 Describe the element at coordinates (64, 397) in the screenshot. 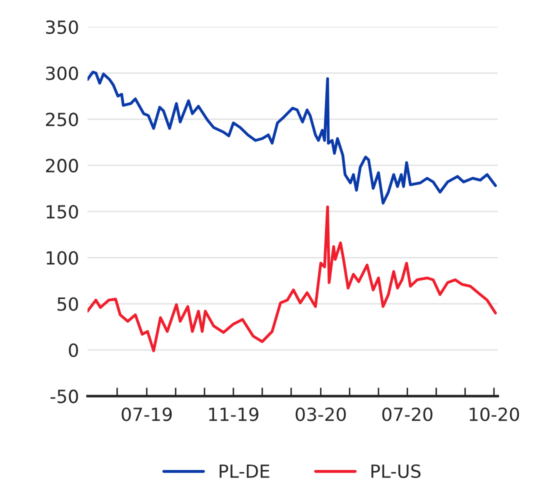

I see `y-tick-label: -50` at that location.